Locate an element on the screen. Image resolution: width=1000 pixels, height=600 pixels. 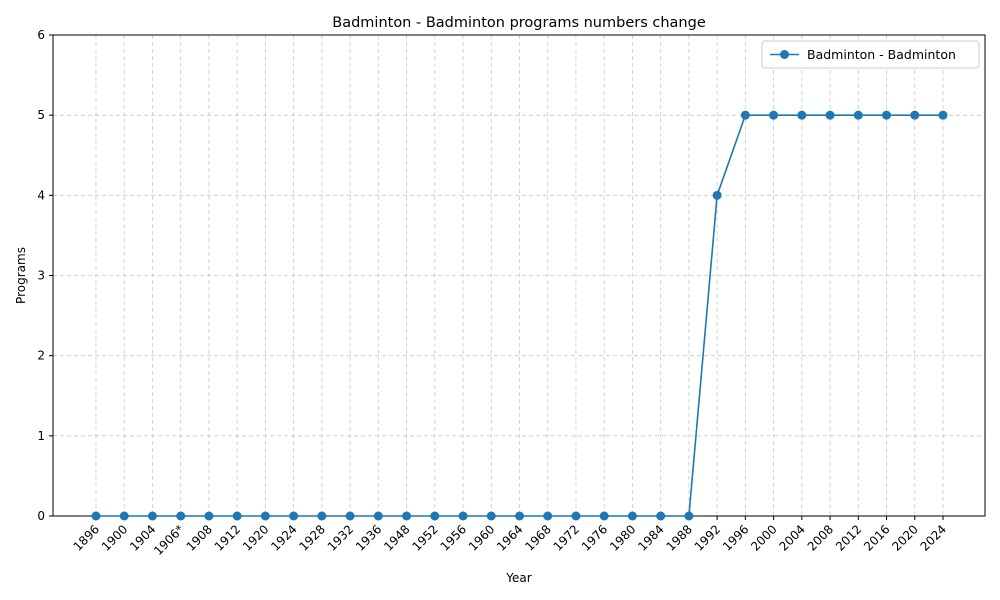
x-tick-label: 1900 is located at coordinates (114, 537).